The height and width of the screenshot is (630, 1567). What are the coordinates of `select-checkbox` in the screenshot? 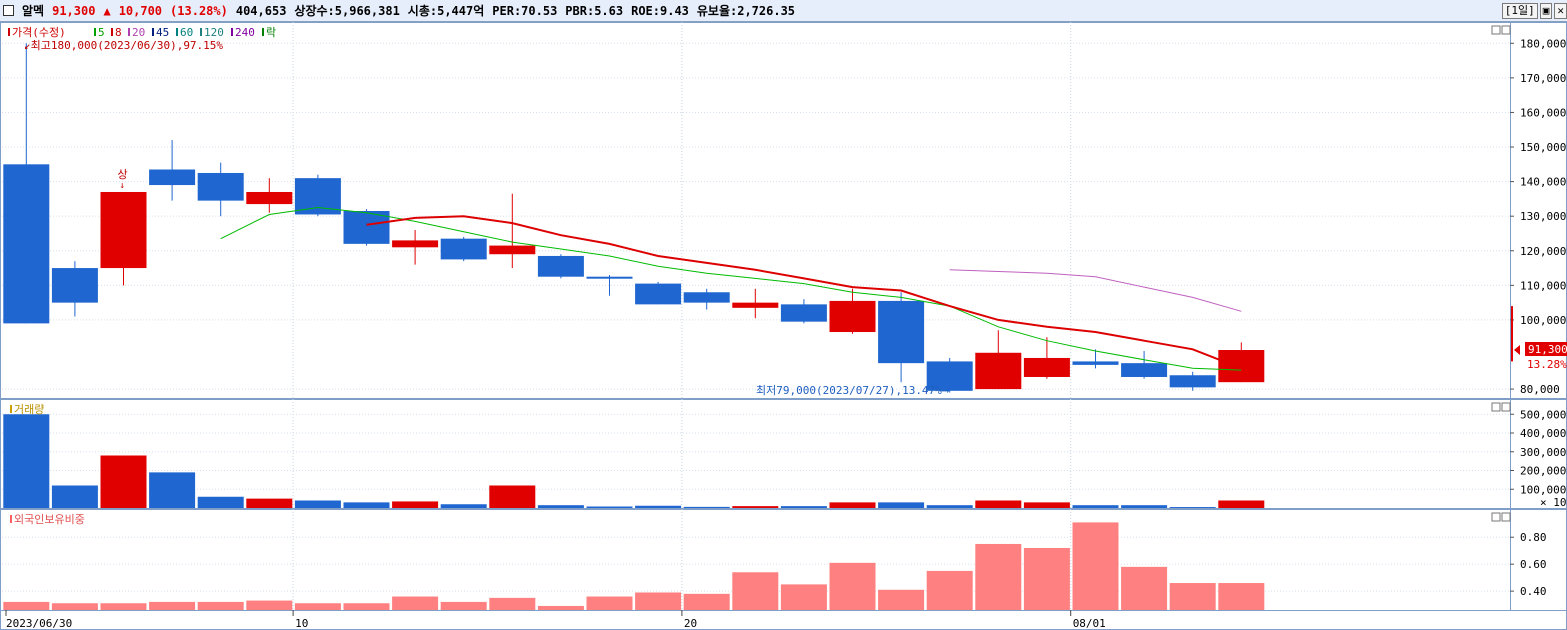 It's located at (8, 10).